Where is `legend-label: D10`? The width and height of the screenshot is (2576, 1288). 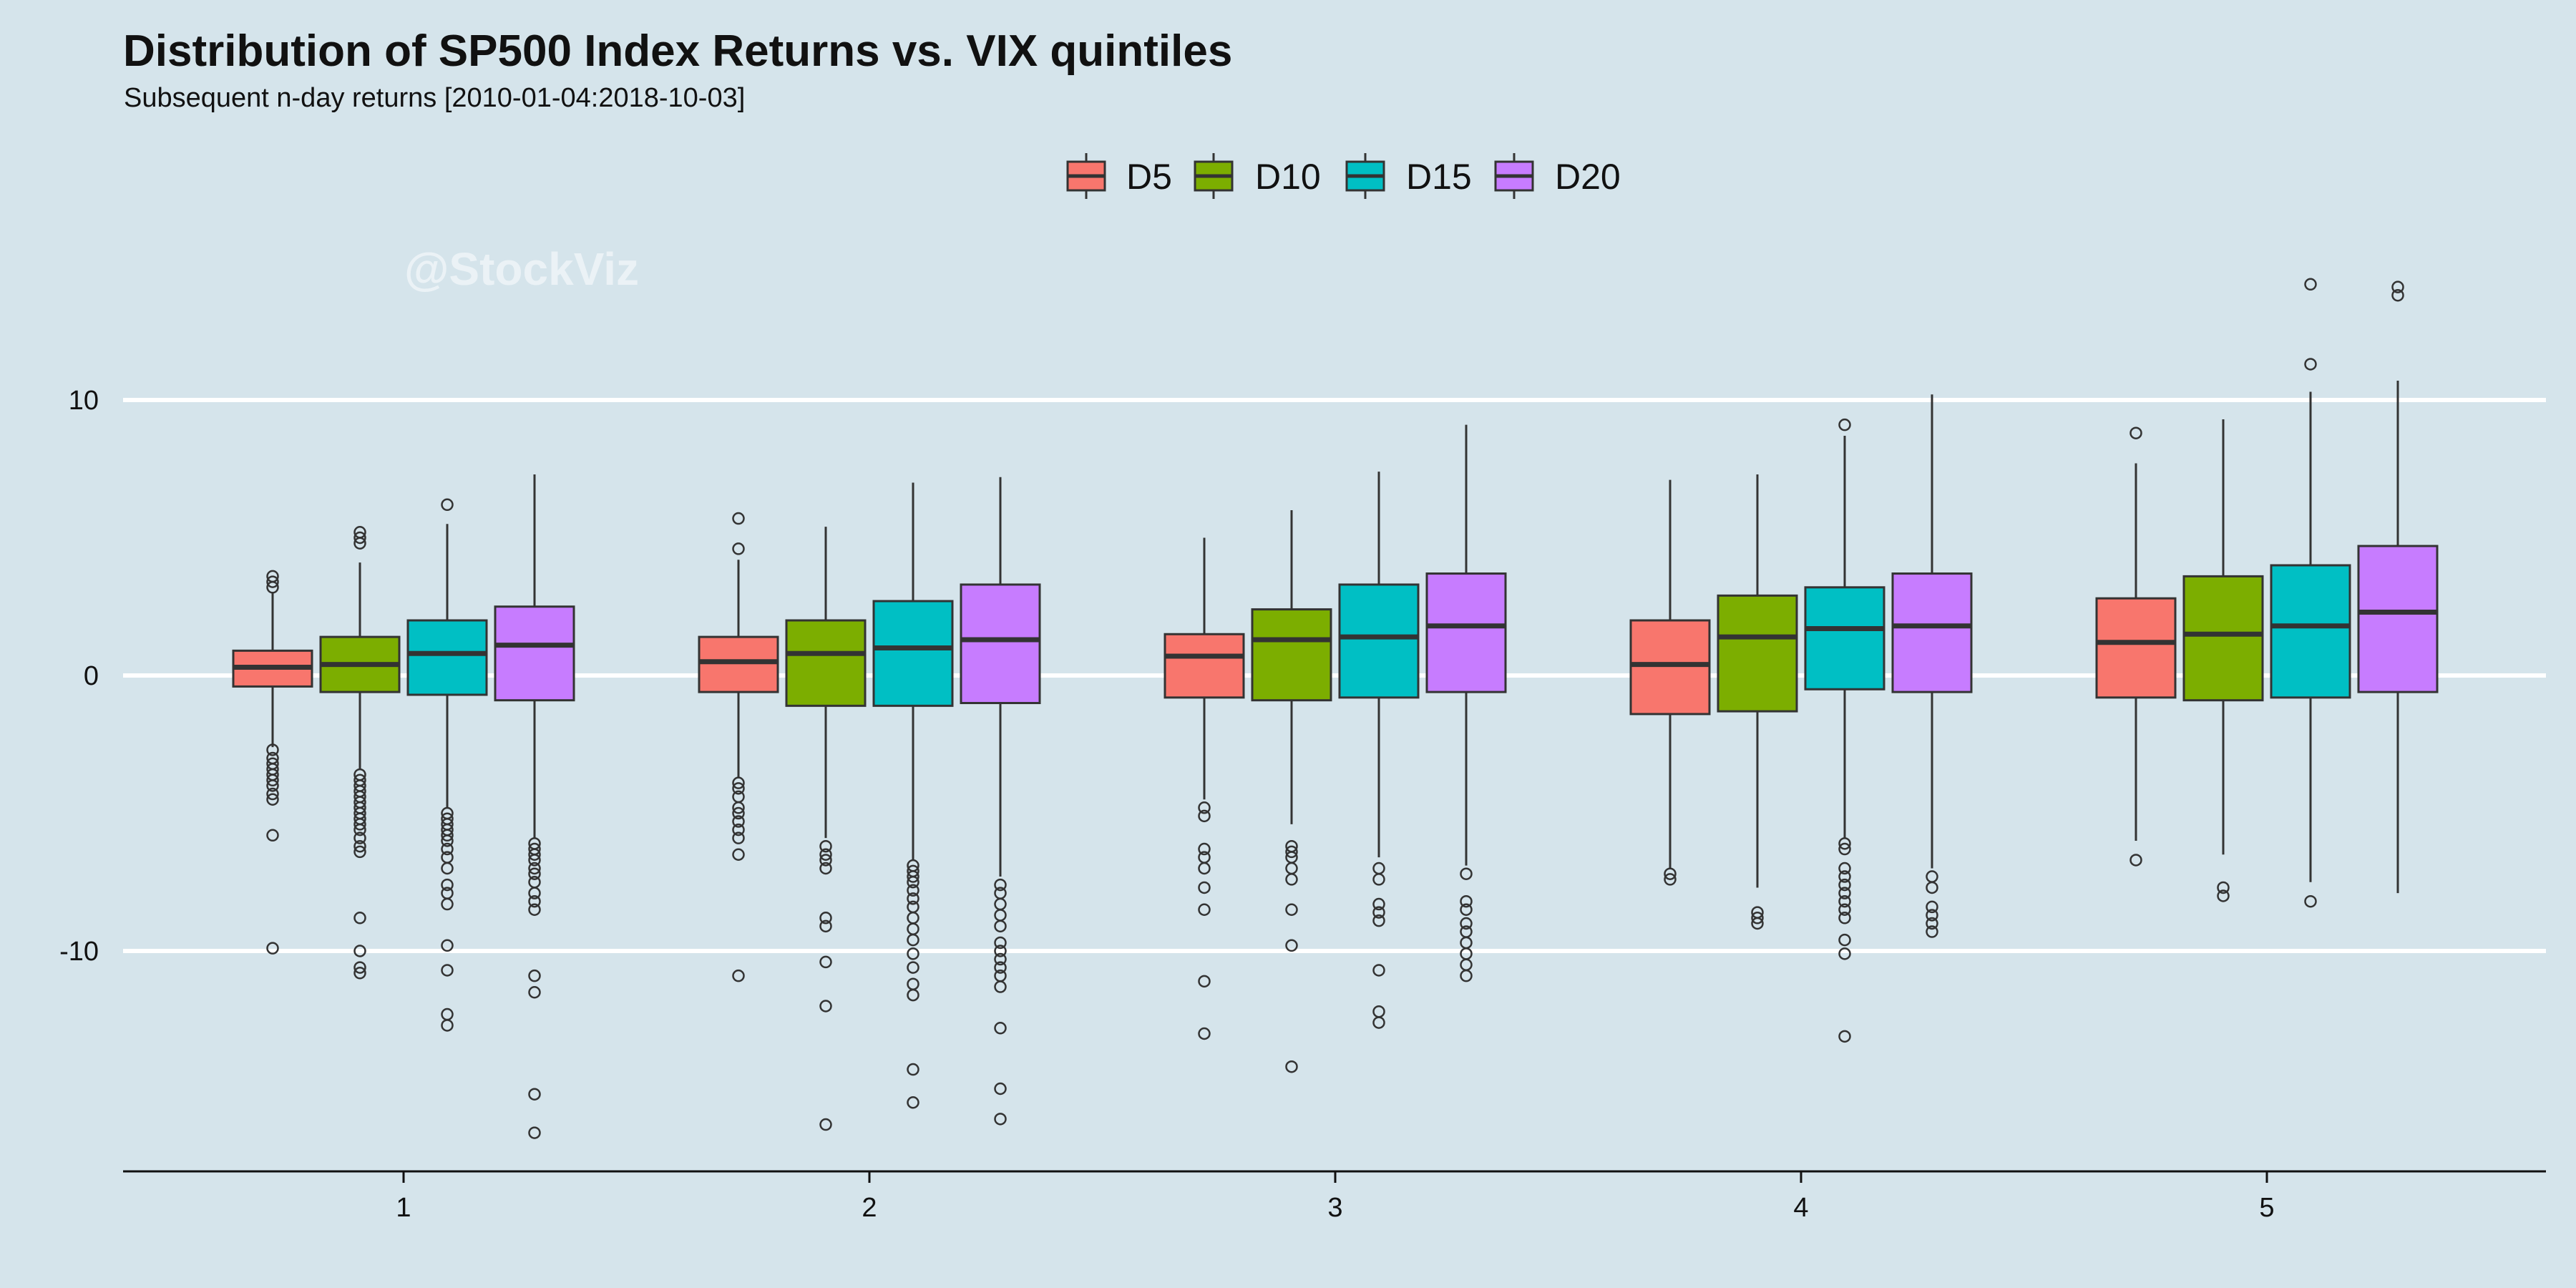 legend-label: D10 is located at coordinates (1288, 177).